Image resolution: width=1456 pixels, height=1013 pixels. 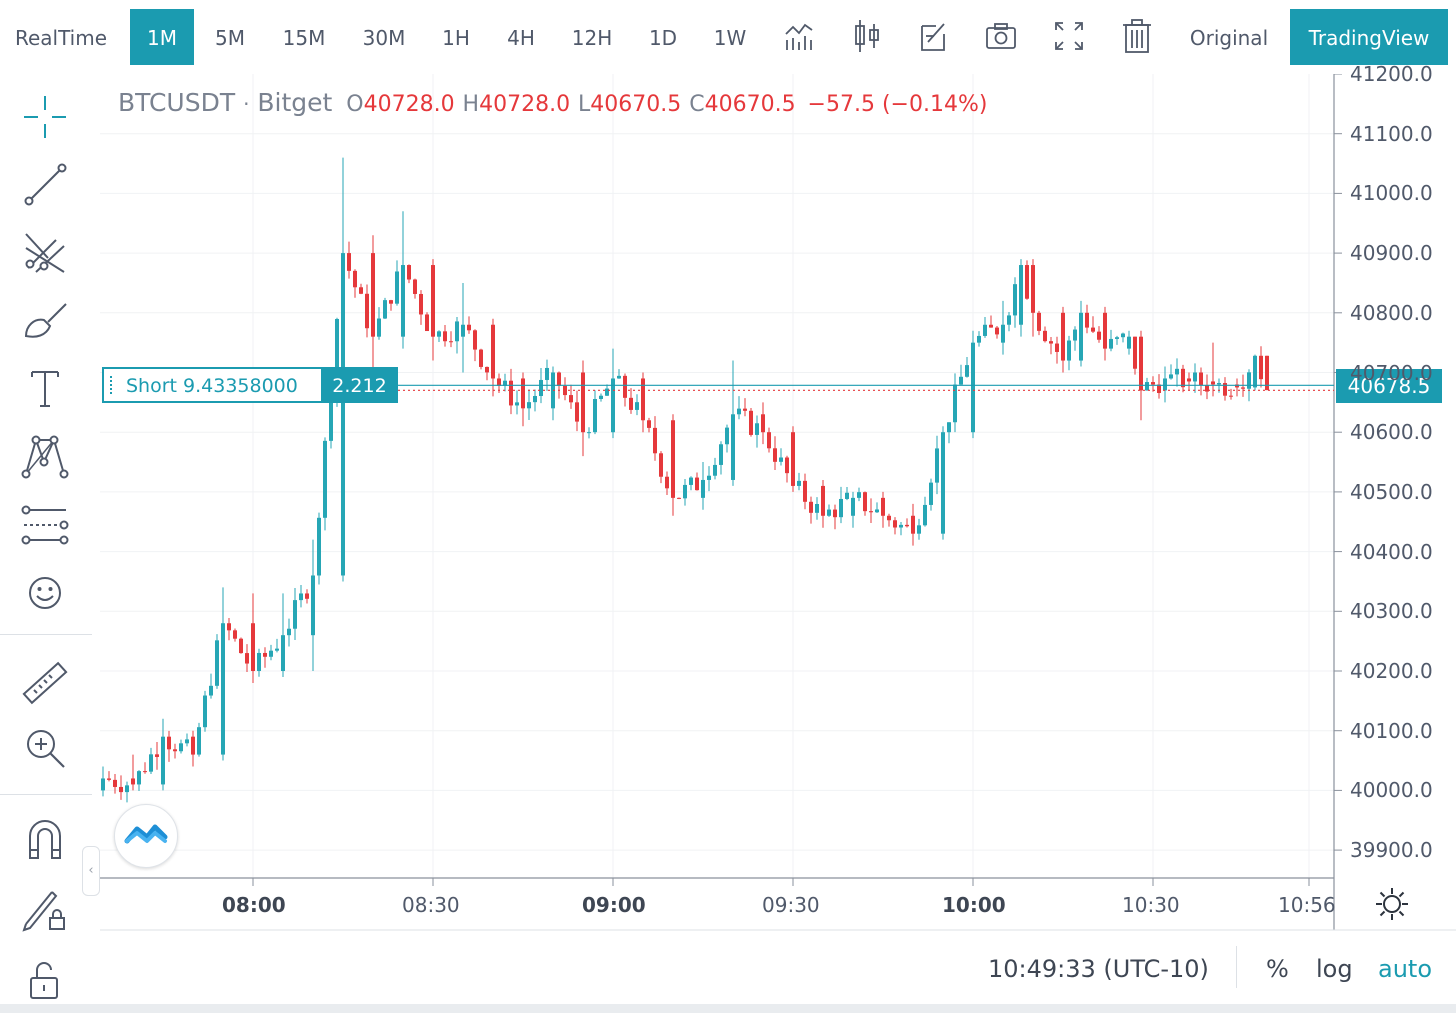 What do you see at coordinates (45, 593) in the screenshot?
I see `emoji-icon` at bounding box center [45, 593].